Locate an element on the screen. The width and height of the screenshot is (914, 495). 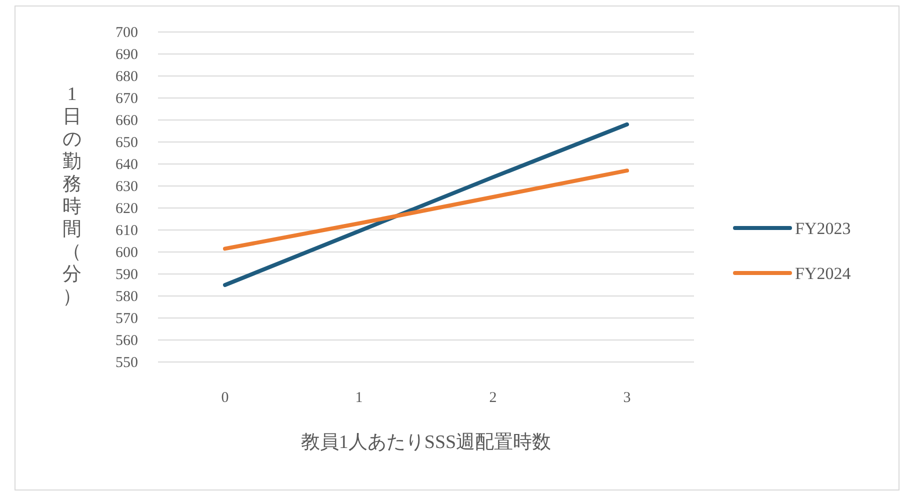
y-tick-label: 650 is located at coordinates (127, 143).